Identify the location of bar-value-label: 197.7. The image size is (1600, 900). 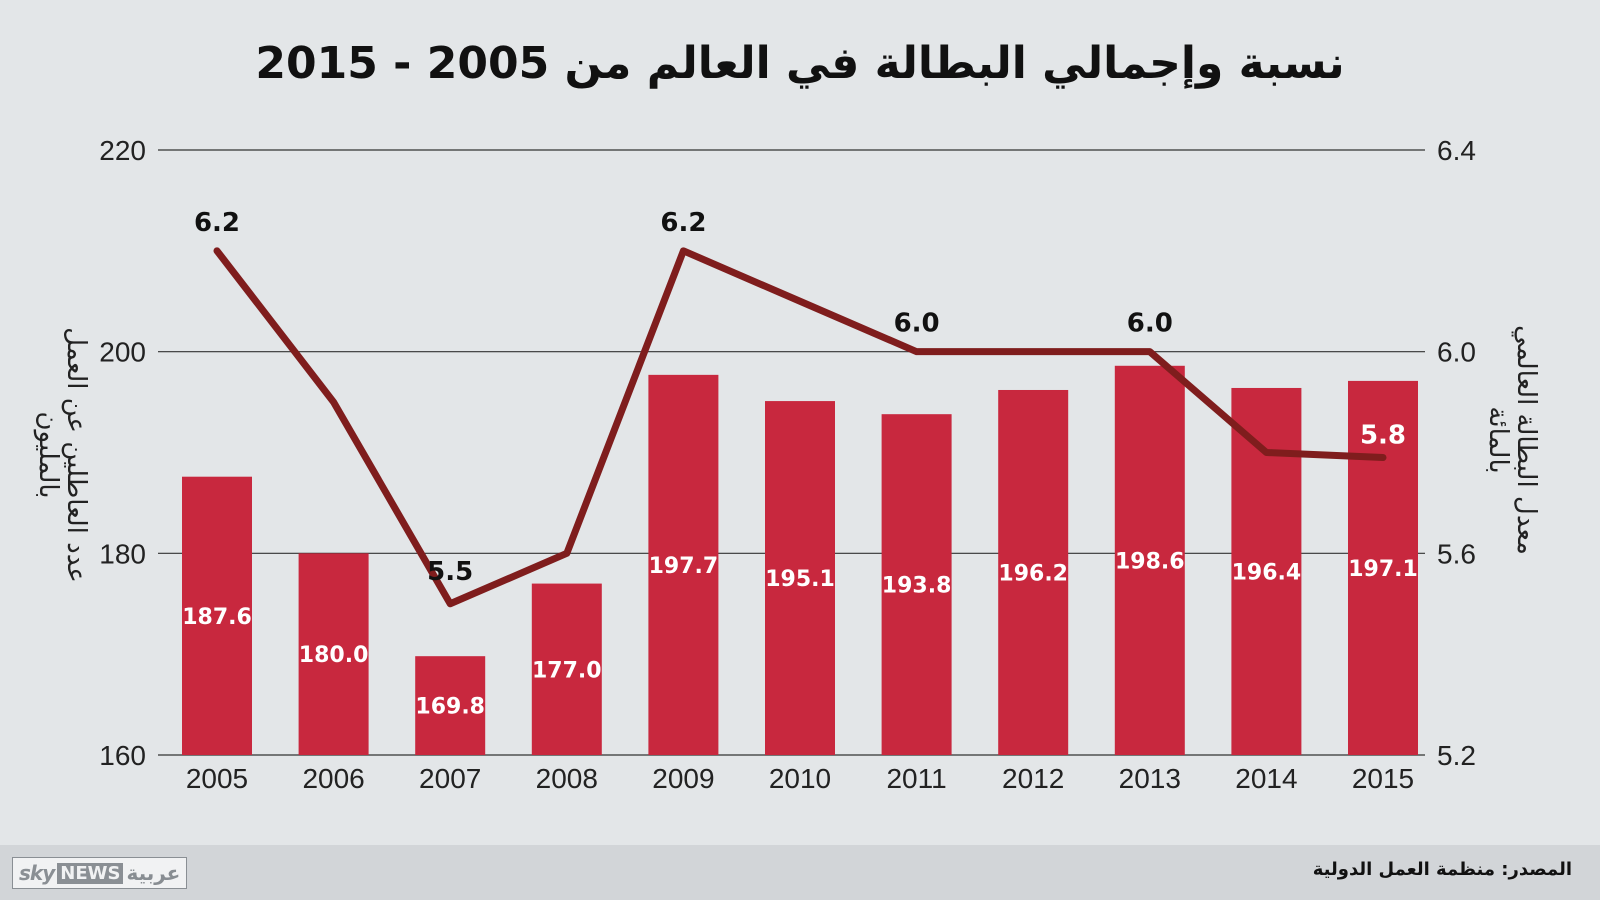
(684, 566).